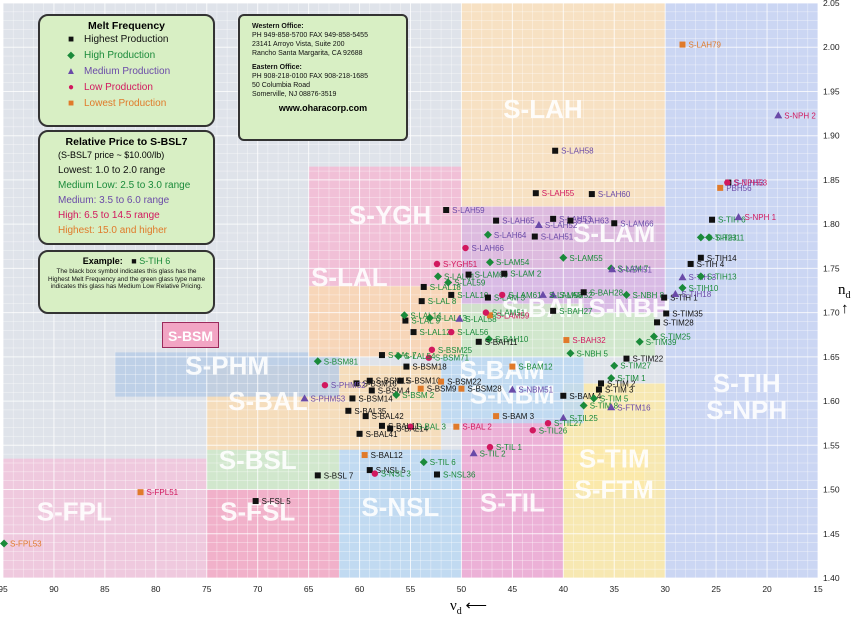  What do you see at coordinates (675, 337) in the screenshot?
I see `data-point-label: S-TIM25` at bounding box center [675, 337].